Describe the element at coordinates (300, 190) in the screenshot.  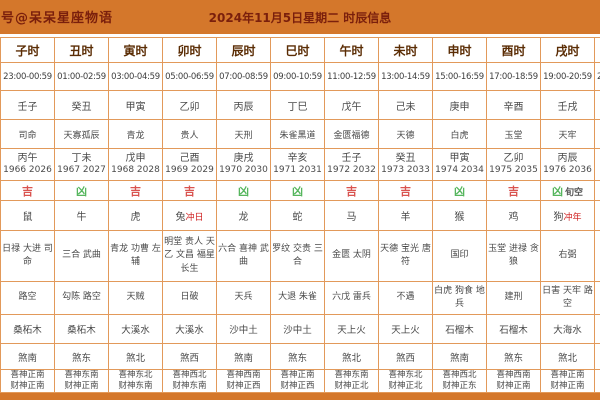
I see `row-luck: 吉凶吉吉凶凶吉吉凶吉凶旬空` at that location.